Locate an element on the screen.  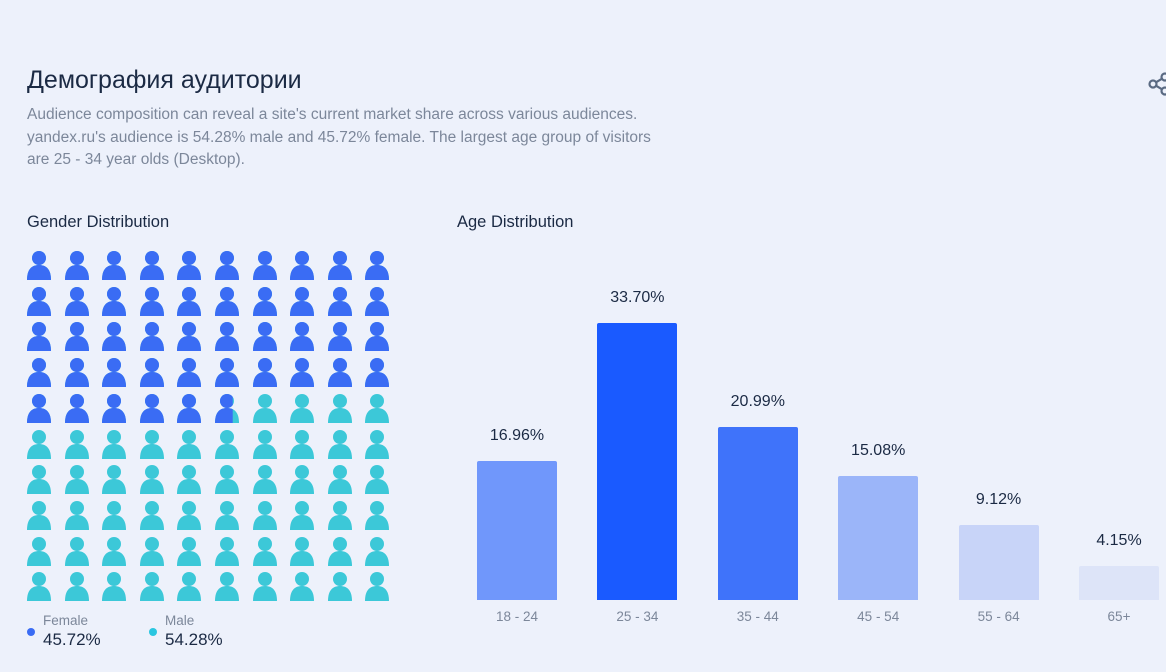
bar-value-label: 9.12% is located at coordinates (998, 500).